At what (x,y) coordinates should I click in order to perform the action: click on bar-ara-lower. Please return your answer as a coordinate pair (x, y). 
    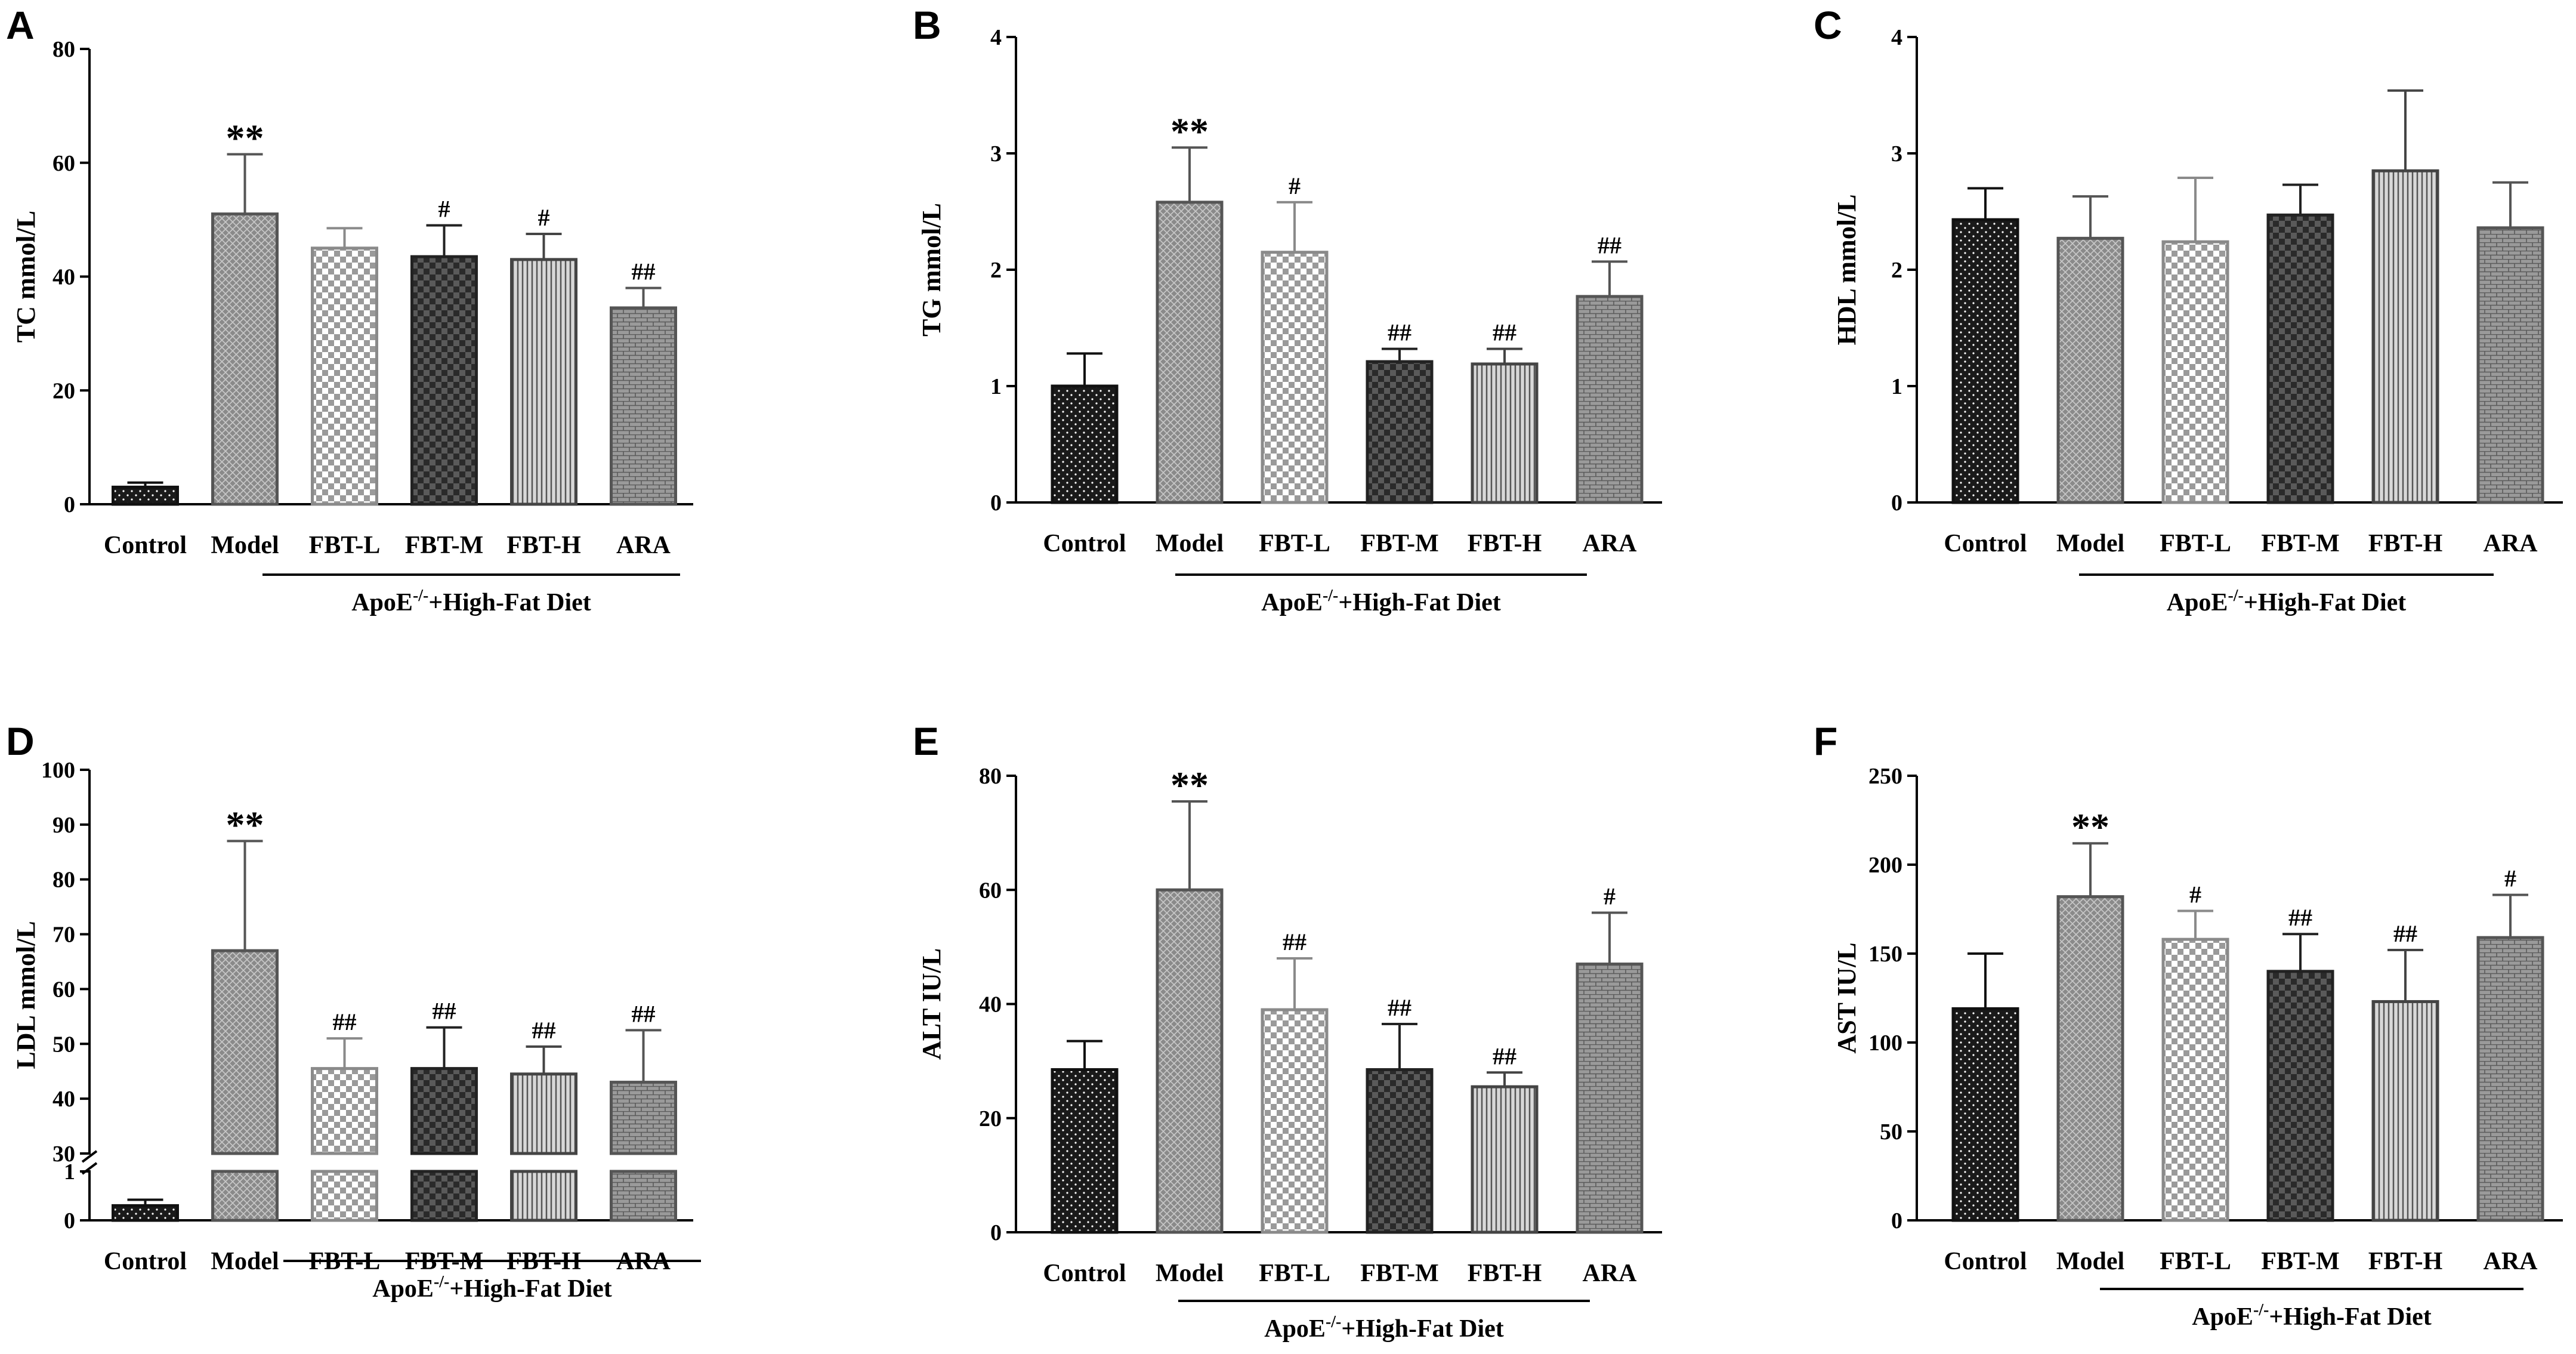
    Looking at the image, I should click on (643, 1196).